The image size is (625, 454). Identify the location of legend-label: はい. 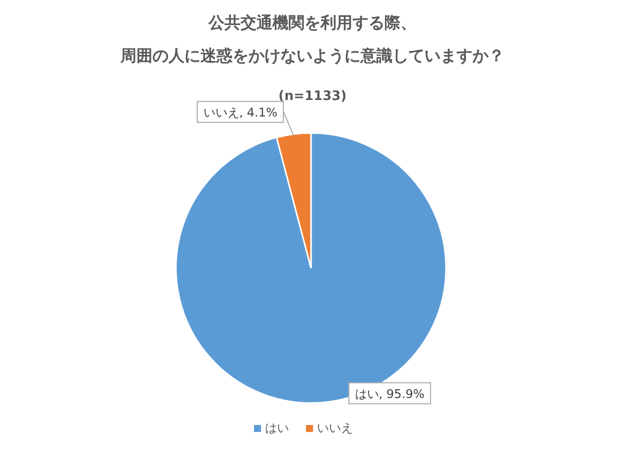
(277, 428).